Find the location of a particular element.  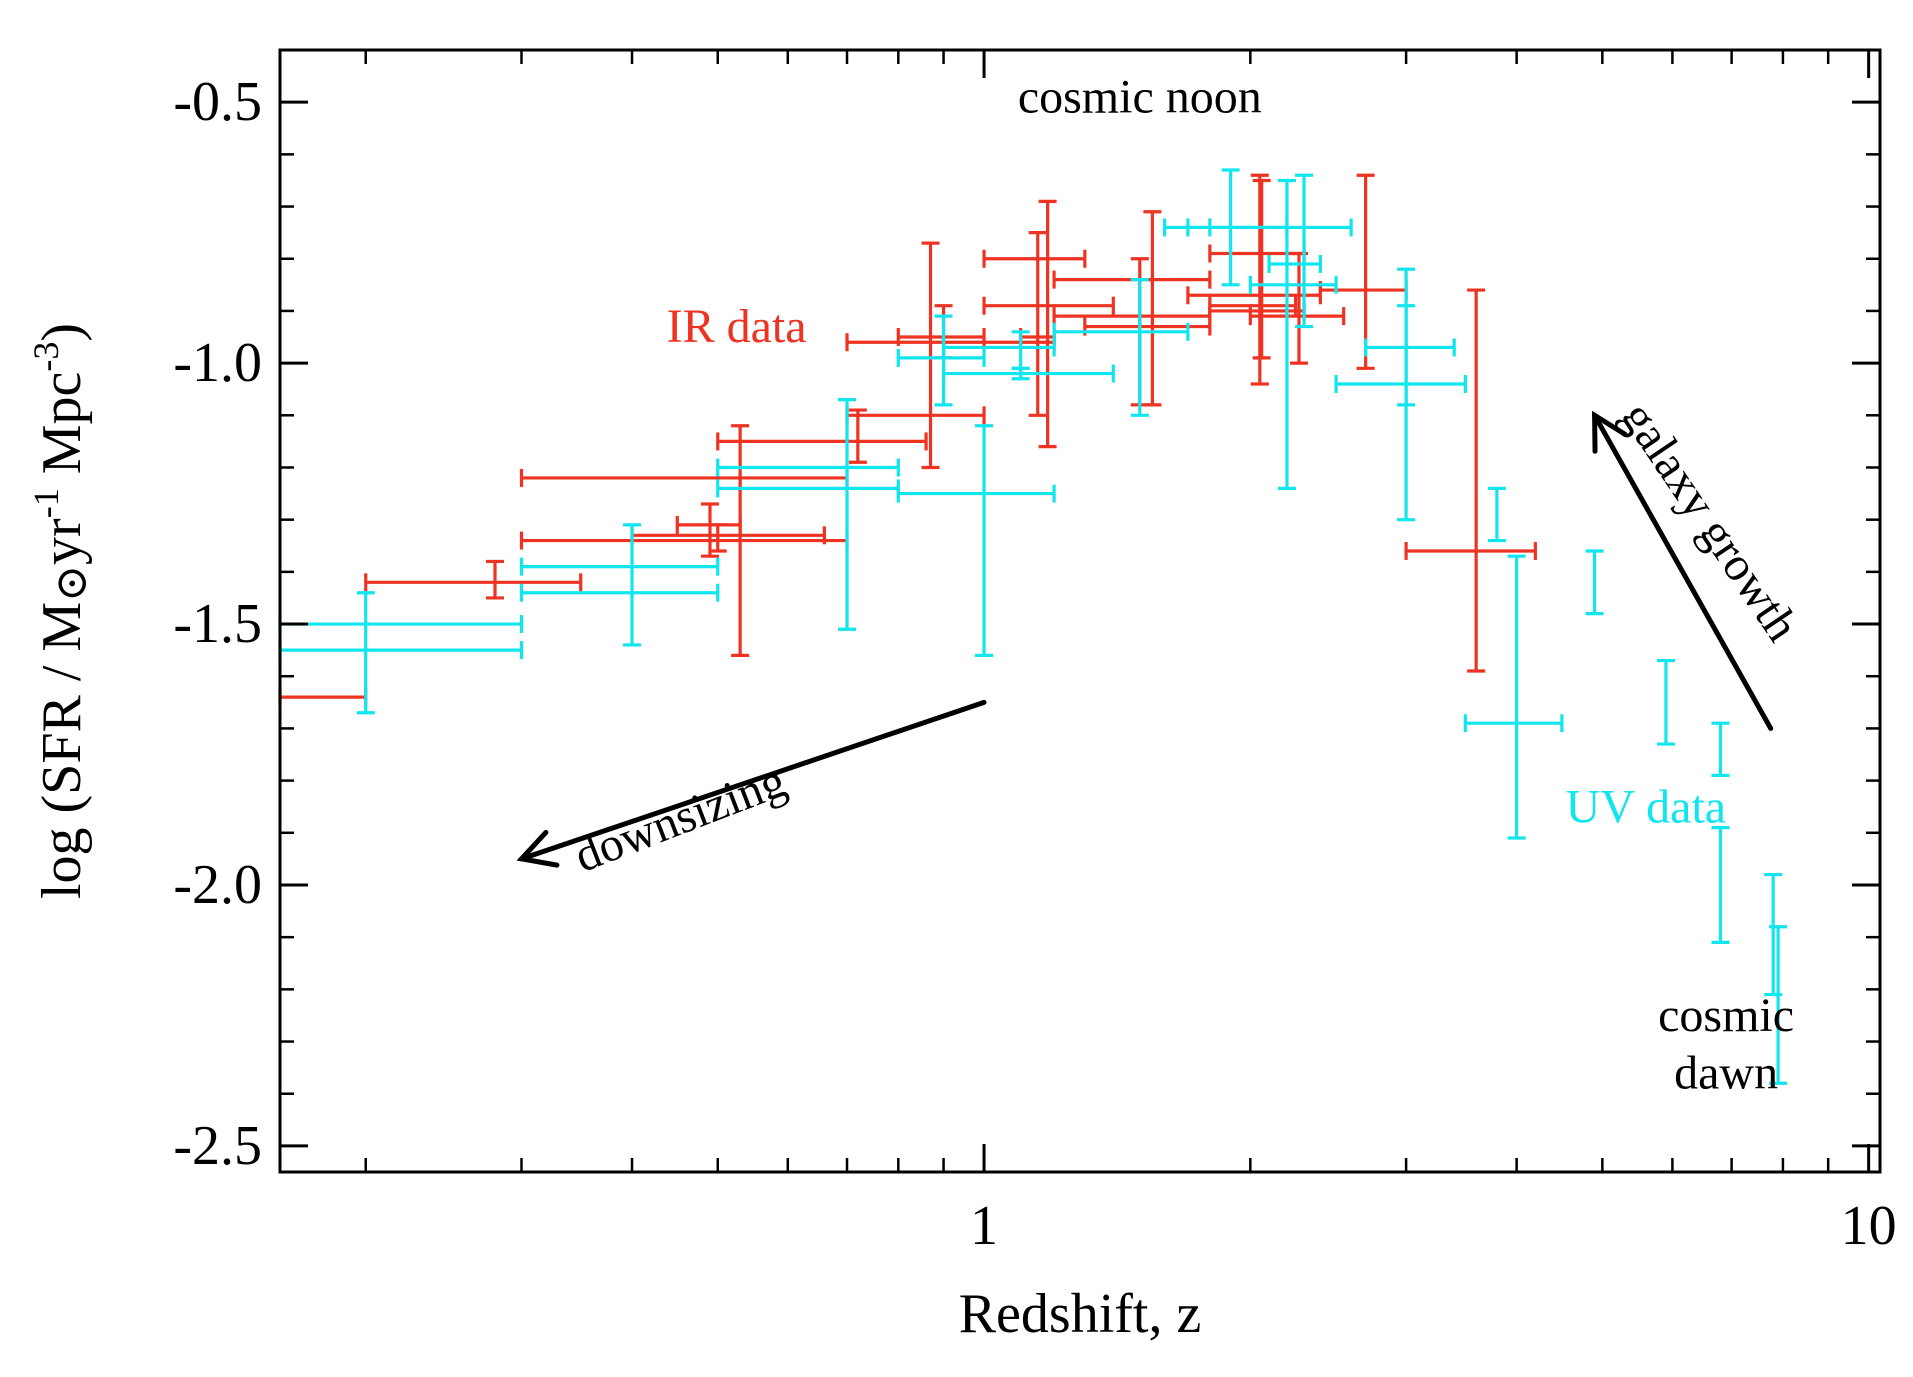

annotation-cosmic-dawn-2: dawn is located at coordinates (1726, 1073).